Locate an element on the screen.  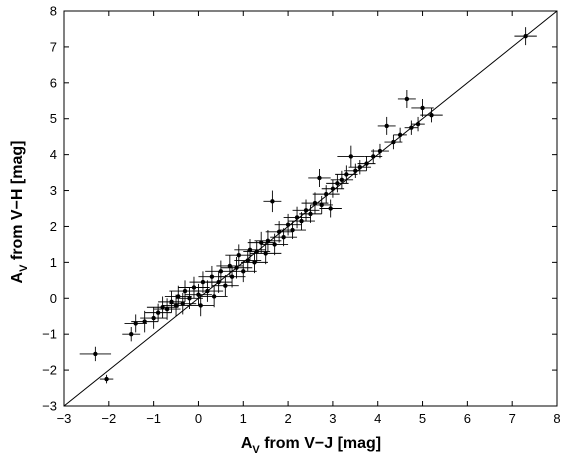
y-tick-label: 8 is located at coordinates (53, 11).